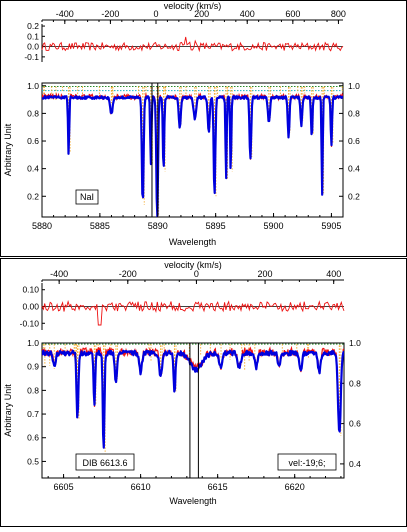 The width and height of the screenshot is (407, 532). What do you see at coordinates (30, 307) in the screenshot?
I see `residual-tick-label: 0.00` at bounding box center [30, 307].